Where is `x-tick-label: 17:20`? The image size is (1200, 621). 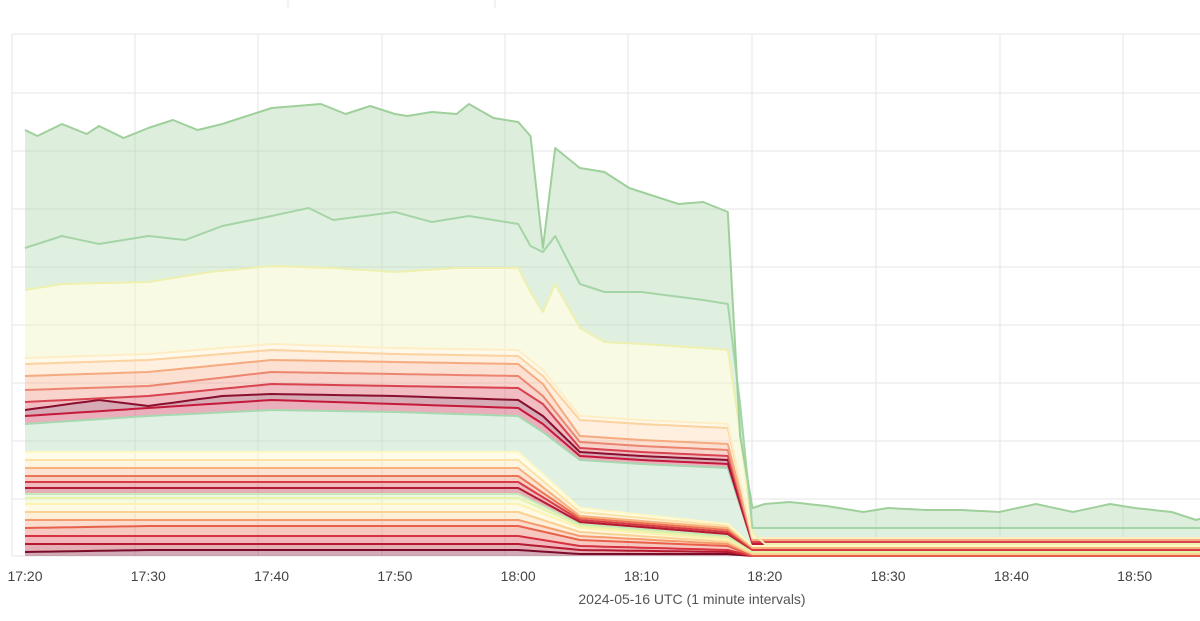
x-tick-label: 17:20 is located at coordinates (24, 576).